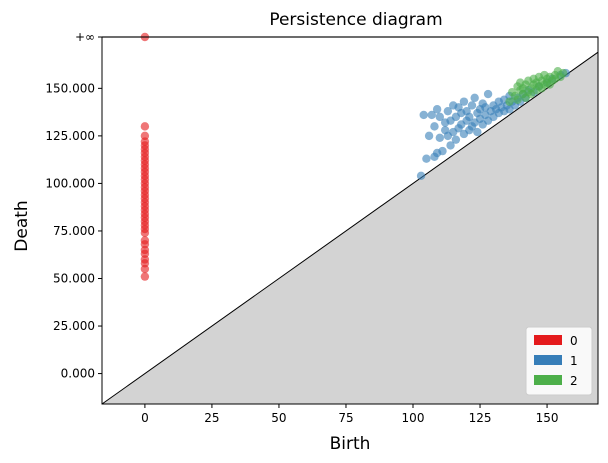 Image resolution: width=608 pixels, height=463 pixels. What do you see at coordinates (480, 418) in the screenshot?
I see `x-tick-label: 125` at bounding box center [480, 418].